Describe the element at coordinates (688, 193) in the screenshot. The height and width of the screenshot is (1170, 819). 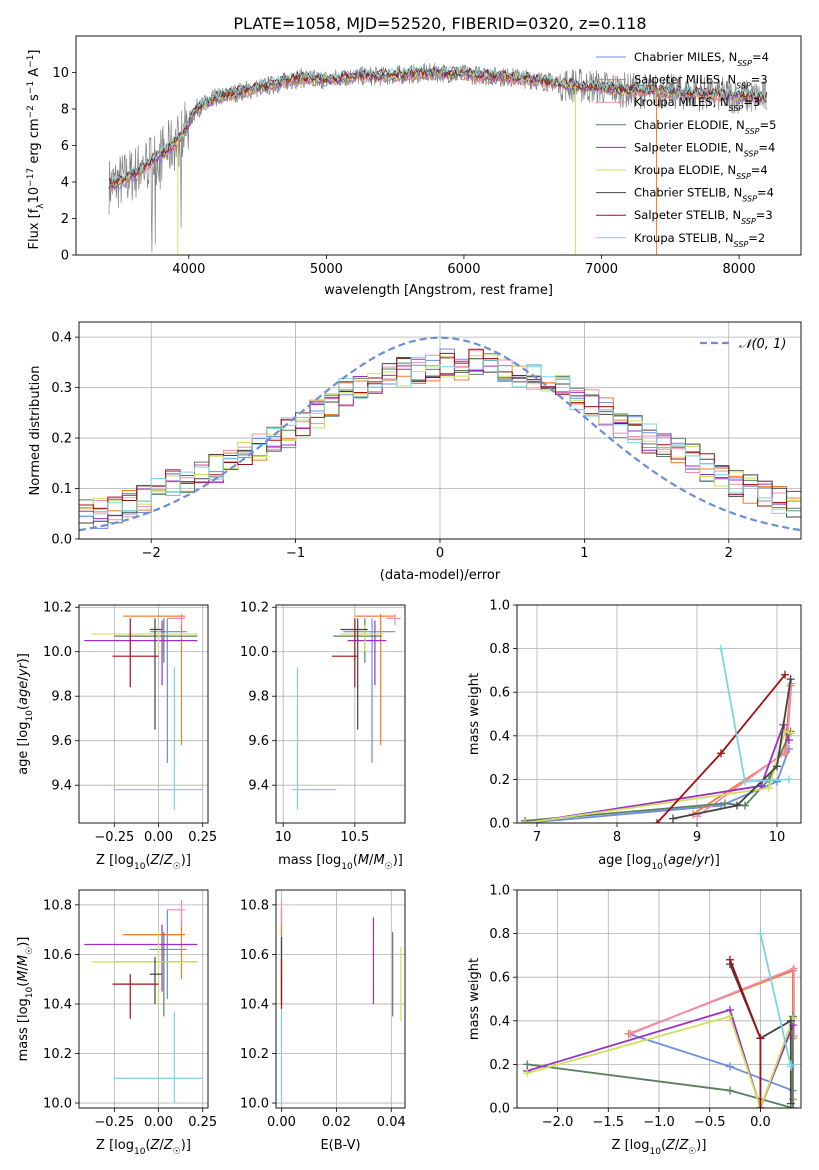
I see `legend-text: Chabrier STELIB, N` at that location.